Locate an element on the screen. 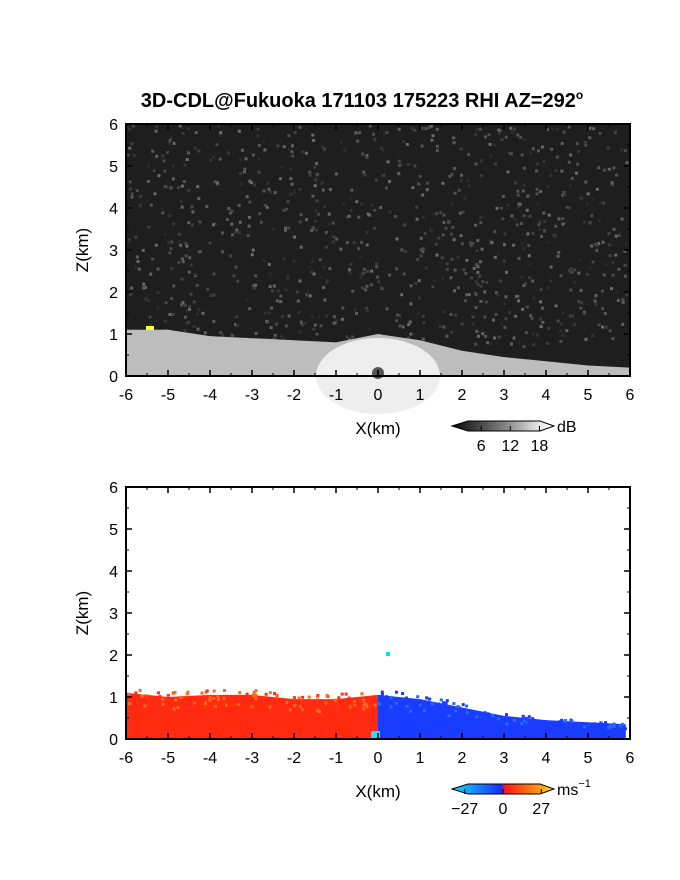 This screenshot has width=680, height=880. reflectivity-yellow-spot is located at coordinates (150, 328).